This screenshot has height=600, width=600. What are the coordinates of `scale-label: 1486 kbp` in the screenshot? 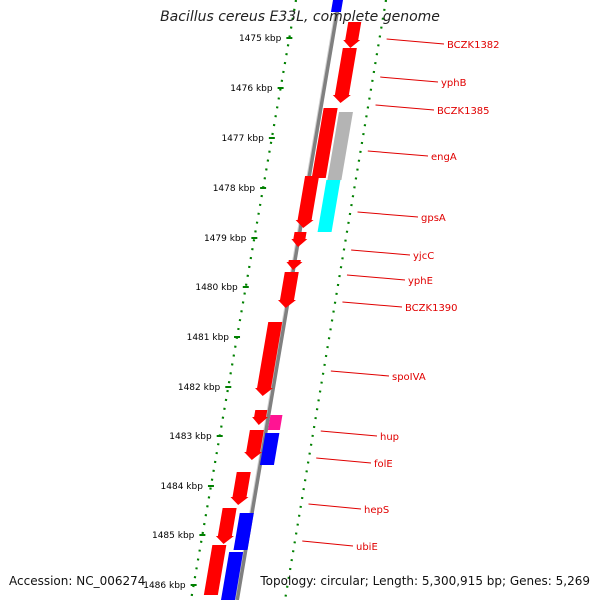 It's located at (164, 586).